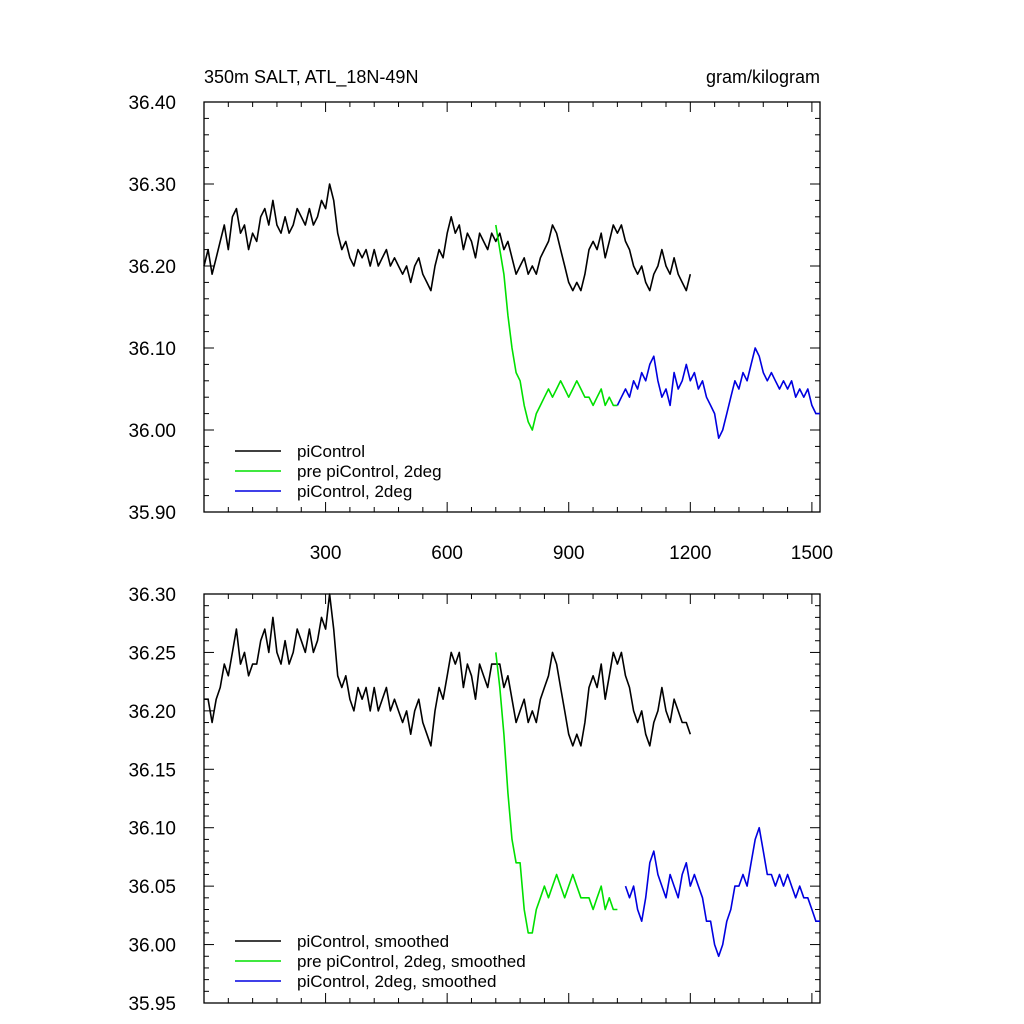 This screenshot has height=1024, width=1024. What do you see at coordinates (369, 471) in the screenshot?
I see `legend-label: pre piControl, 2deg` at bounding box center [369, 471].